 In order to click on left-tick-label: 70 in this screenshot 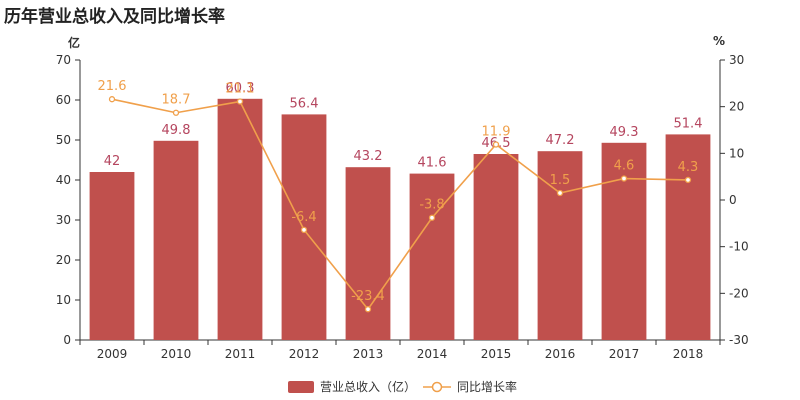, I will do `click(63, 60)`.